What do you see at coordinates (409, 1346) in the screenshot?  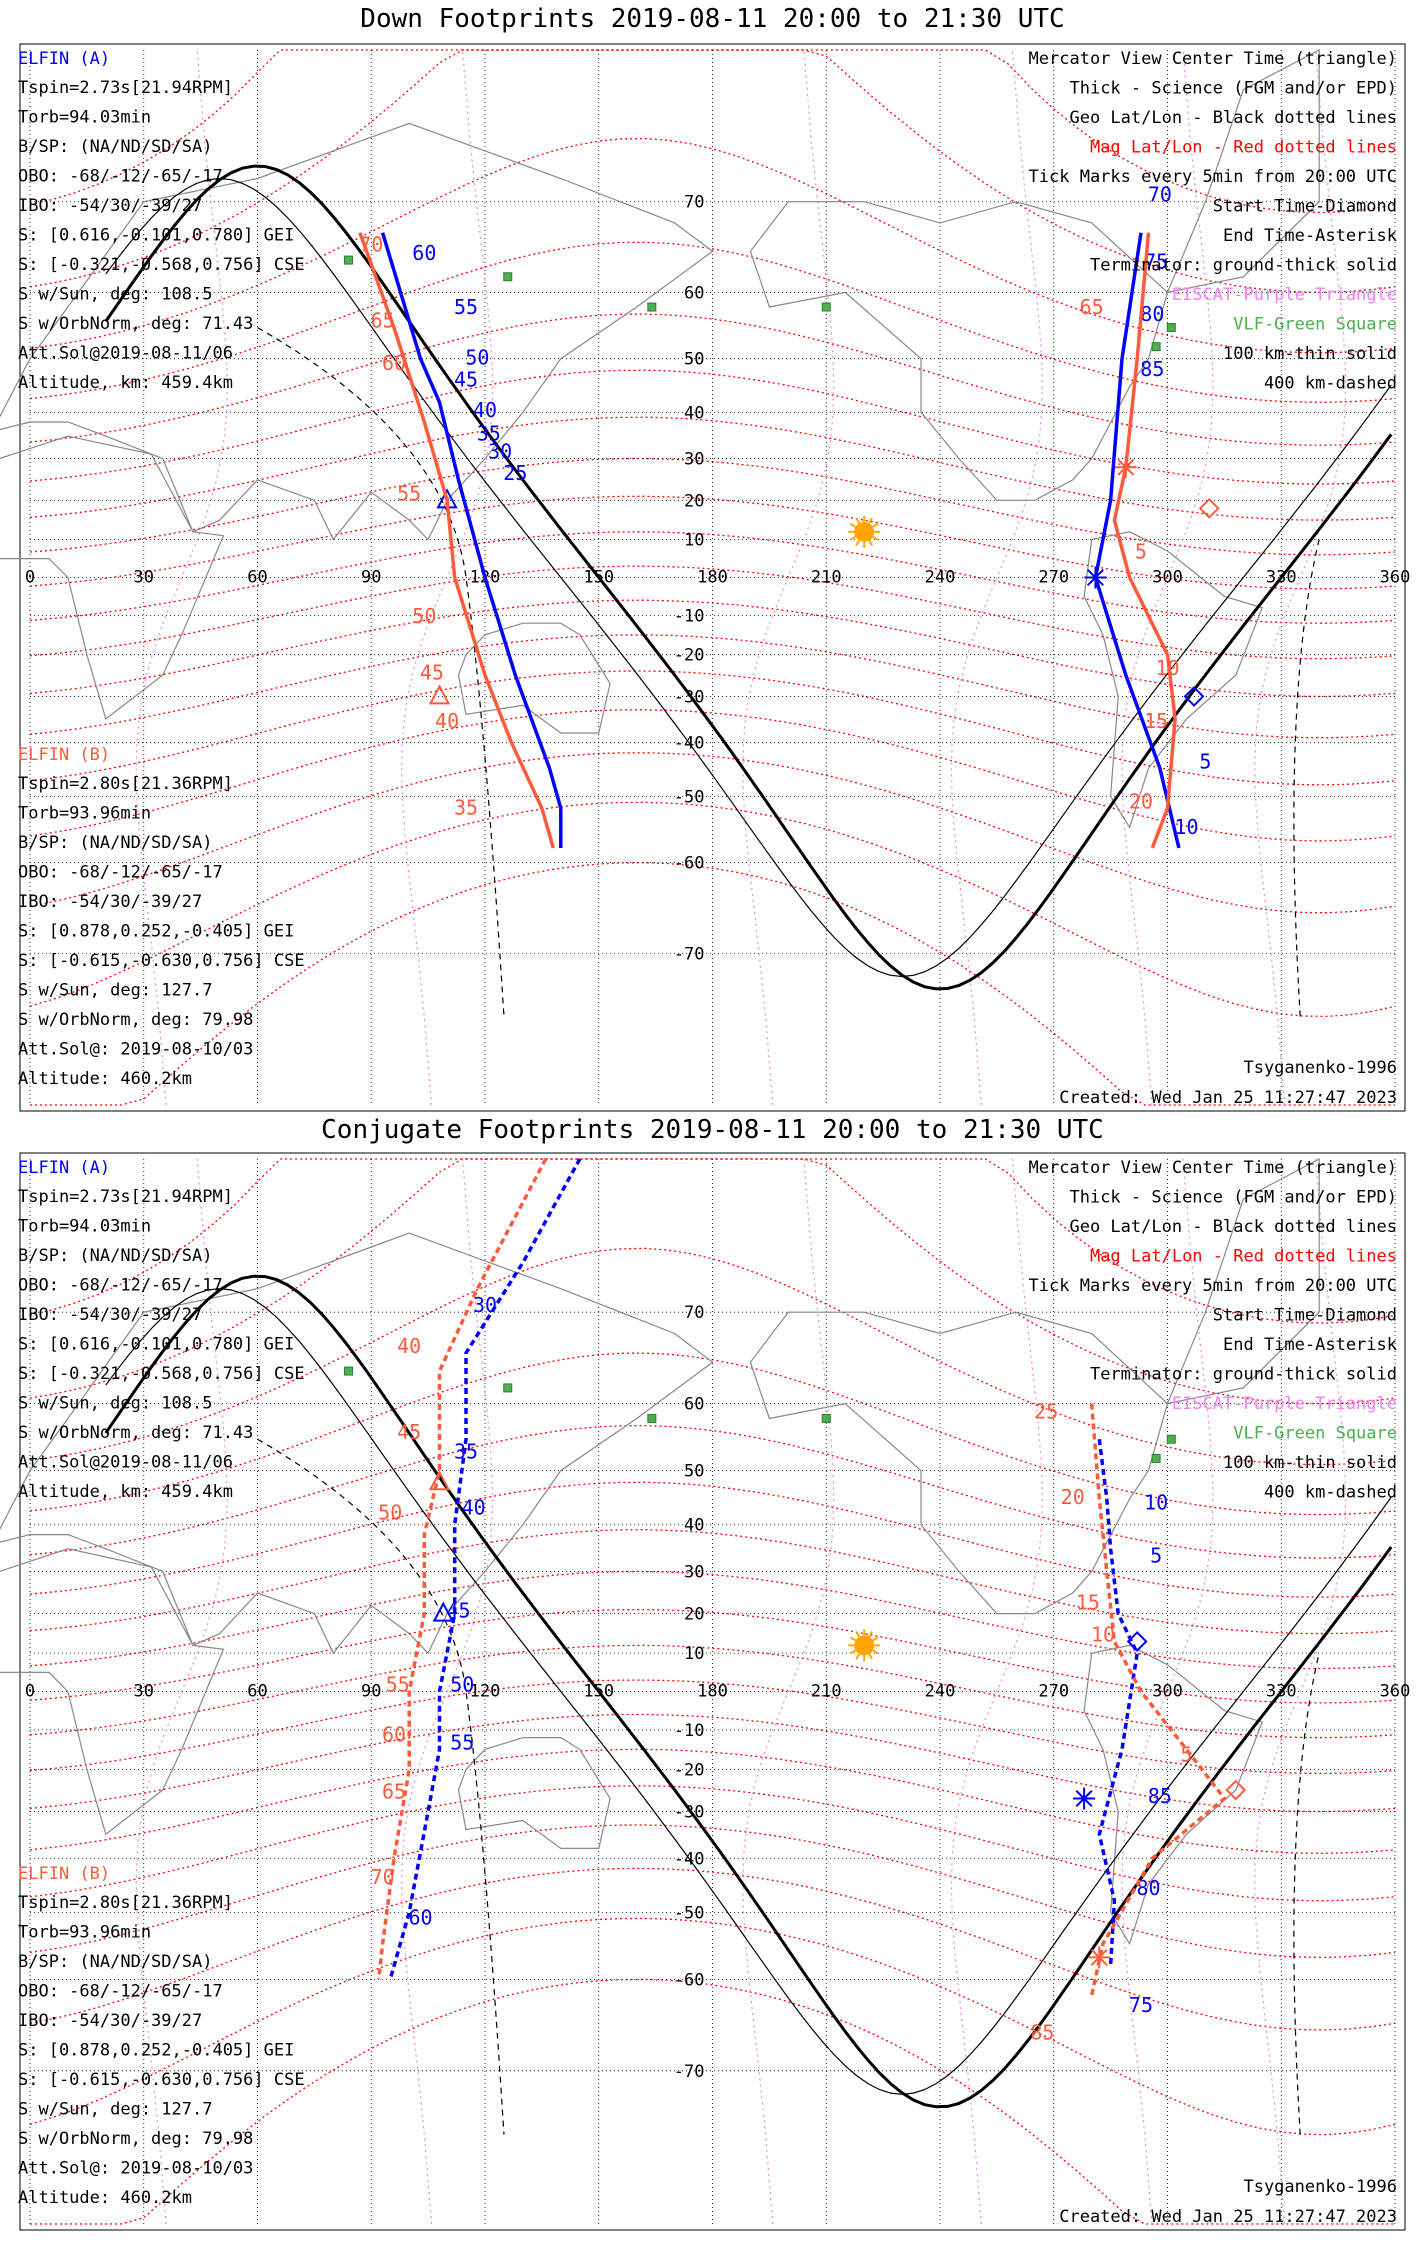 I see `track-tick-label: 40` at bounding box center [409, 1346].